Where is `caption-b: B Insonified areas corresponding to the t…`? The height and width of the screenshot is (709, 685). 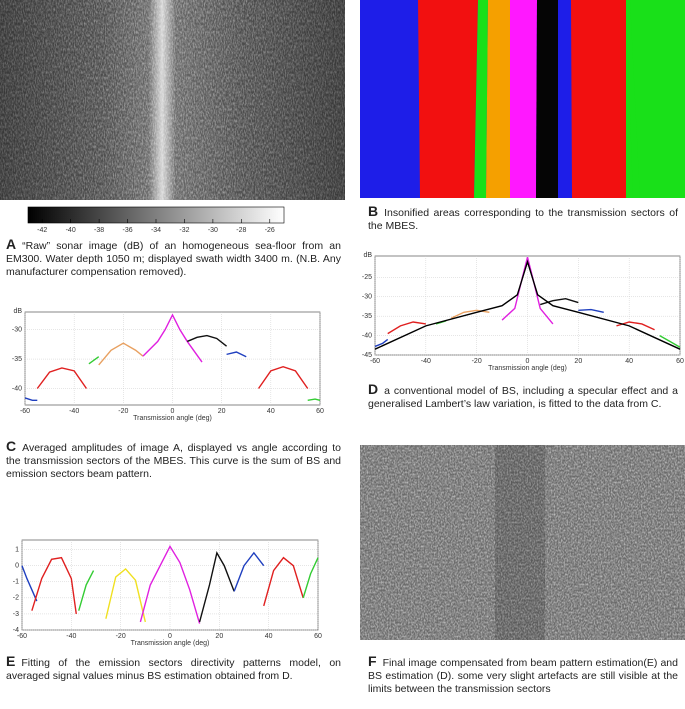 caption-b: B Insonified areas corresponding to the t… is located at coordinates (523, 218).